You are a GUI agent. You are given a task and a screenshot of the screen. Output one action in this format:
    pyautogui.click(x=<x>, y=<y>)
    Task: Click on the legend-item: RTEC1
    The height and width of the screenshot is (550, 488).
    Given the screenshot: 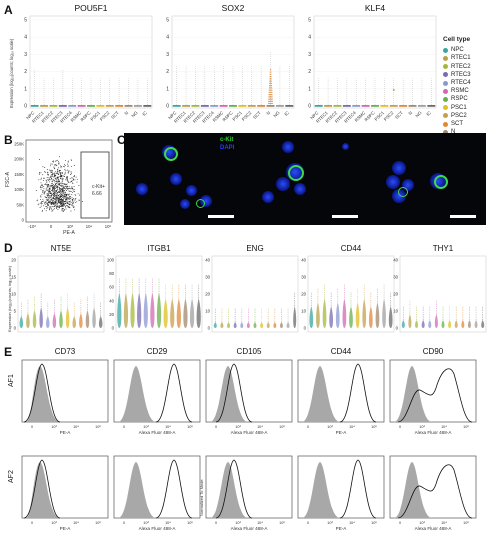 What is the action you would take?
    pyautogui.click(x=457, y=58)
    